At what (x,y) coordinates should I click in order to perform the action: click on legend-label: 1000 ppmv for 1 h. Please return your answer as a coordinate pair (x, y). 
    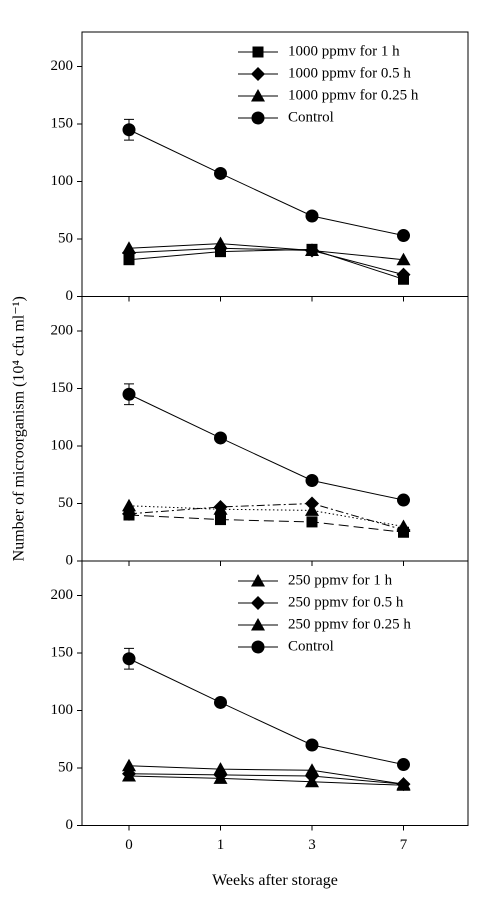
    Looking at the image, I should click on (344, 51).